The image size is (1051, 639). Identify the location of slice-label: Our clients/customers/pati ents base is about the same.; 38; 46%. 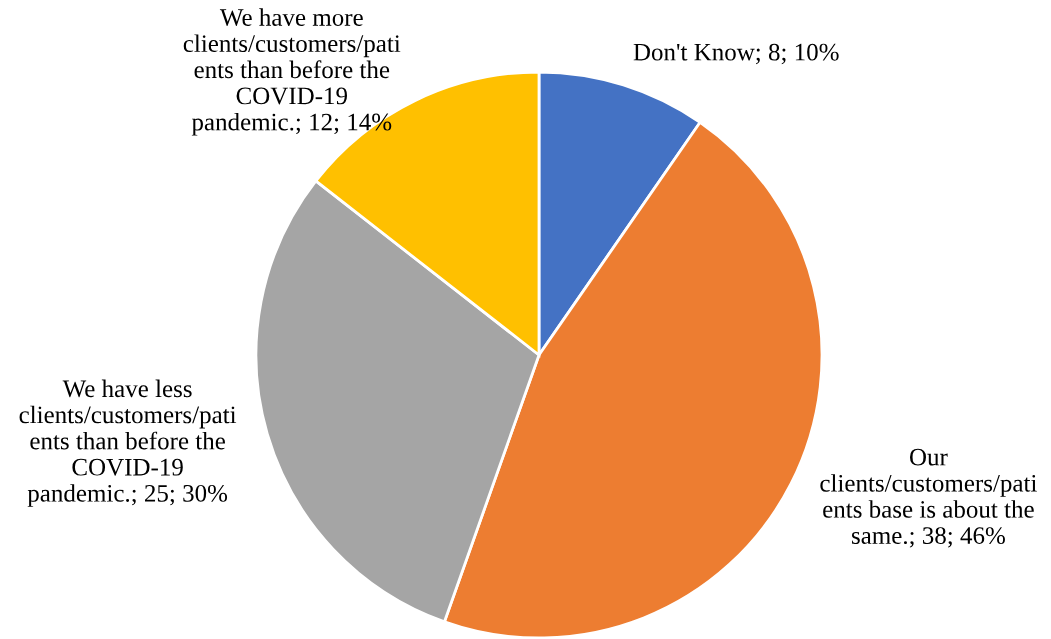
(928, 498).